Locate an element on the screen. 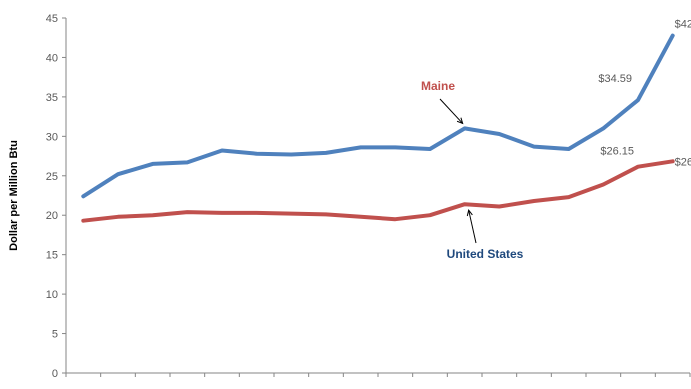 Image resolution: width=691 pixels, height=389 pixels. series-label: United States is located at coordinates (485, 254).